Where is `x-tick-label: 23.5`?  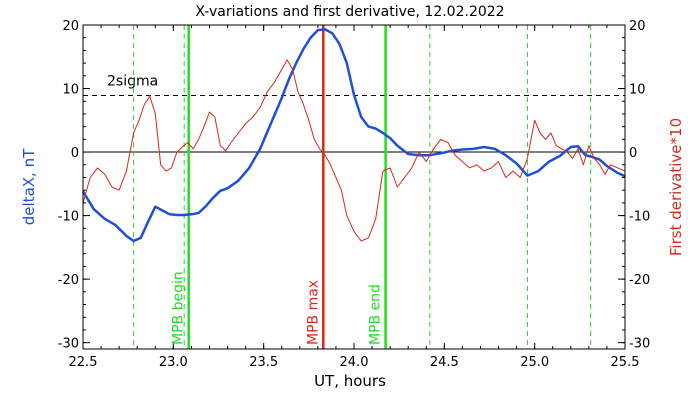
x-tick-label: 23.5 is located at coordinates (263, 362).